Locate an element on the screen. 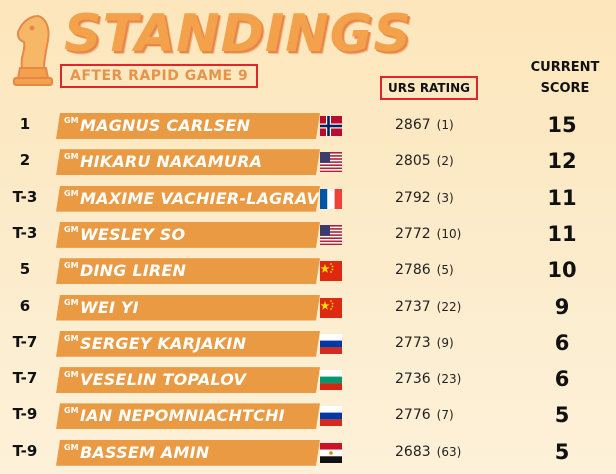 The height and width of the screenshot is (474, 616). standings-row: 1 GM MAGNUS CARLSEN 2867 (1) 15 is located at coordinates (308, 126).